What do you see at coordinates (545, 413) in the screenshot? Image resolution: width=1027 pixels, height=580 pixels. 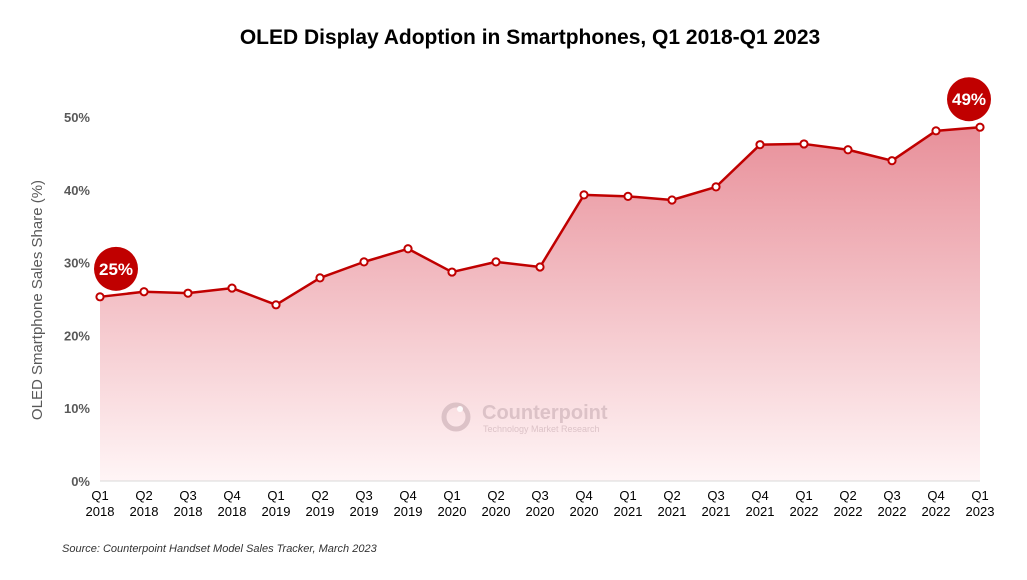 I see `watermark-brand: Counterpoint` at bounding box center [545, 413].